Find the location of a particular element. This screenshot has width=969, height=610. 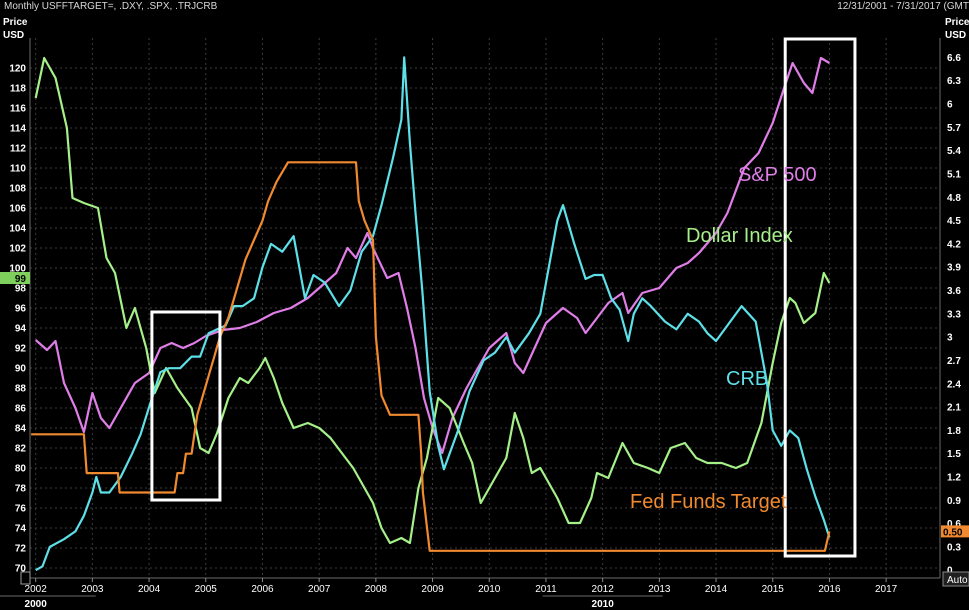

x-tick-label: 2013 is located at coordinates (659, 589).